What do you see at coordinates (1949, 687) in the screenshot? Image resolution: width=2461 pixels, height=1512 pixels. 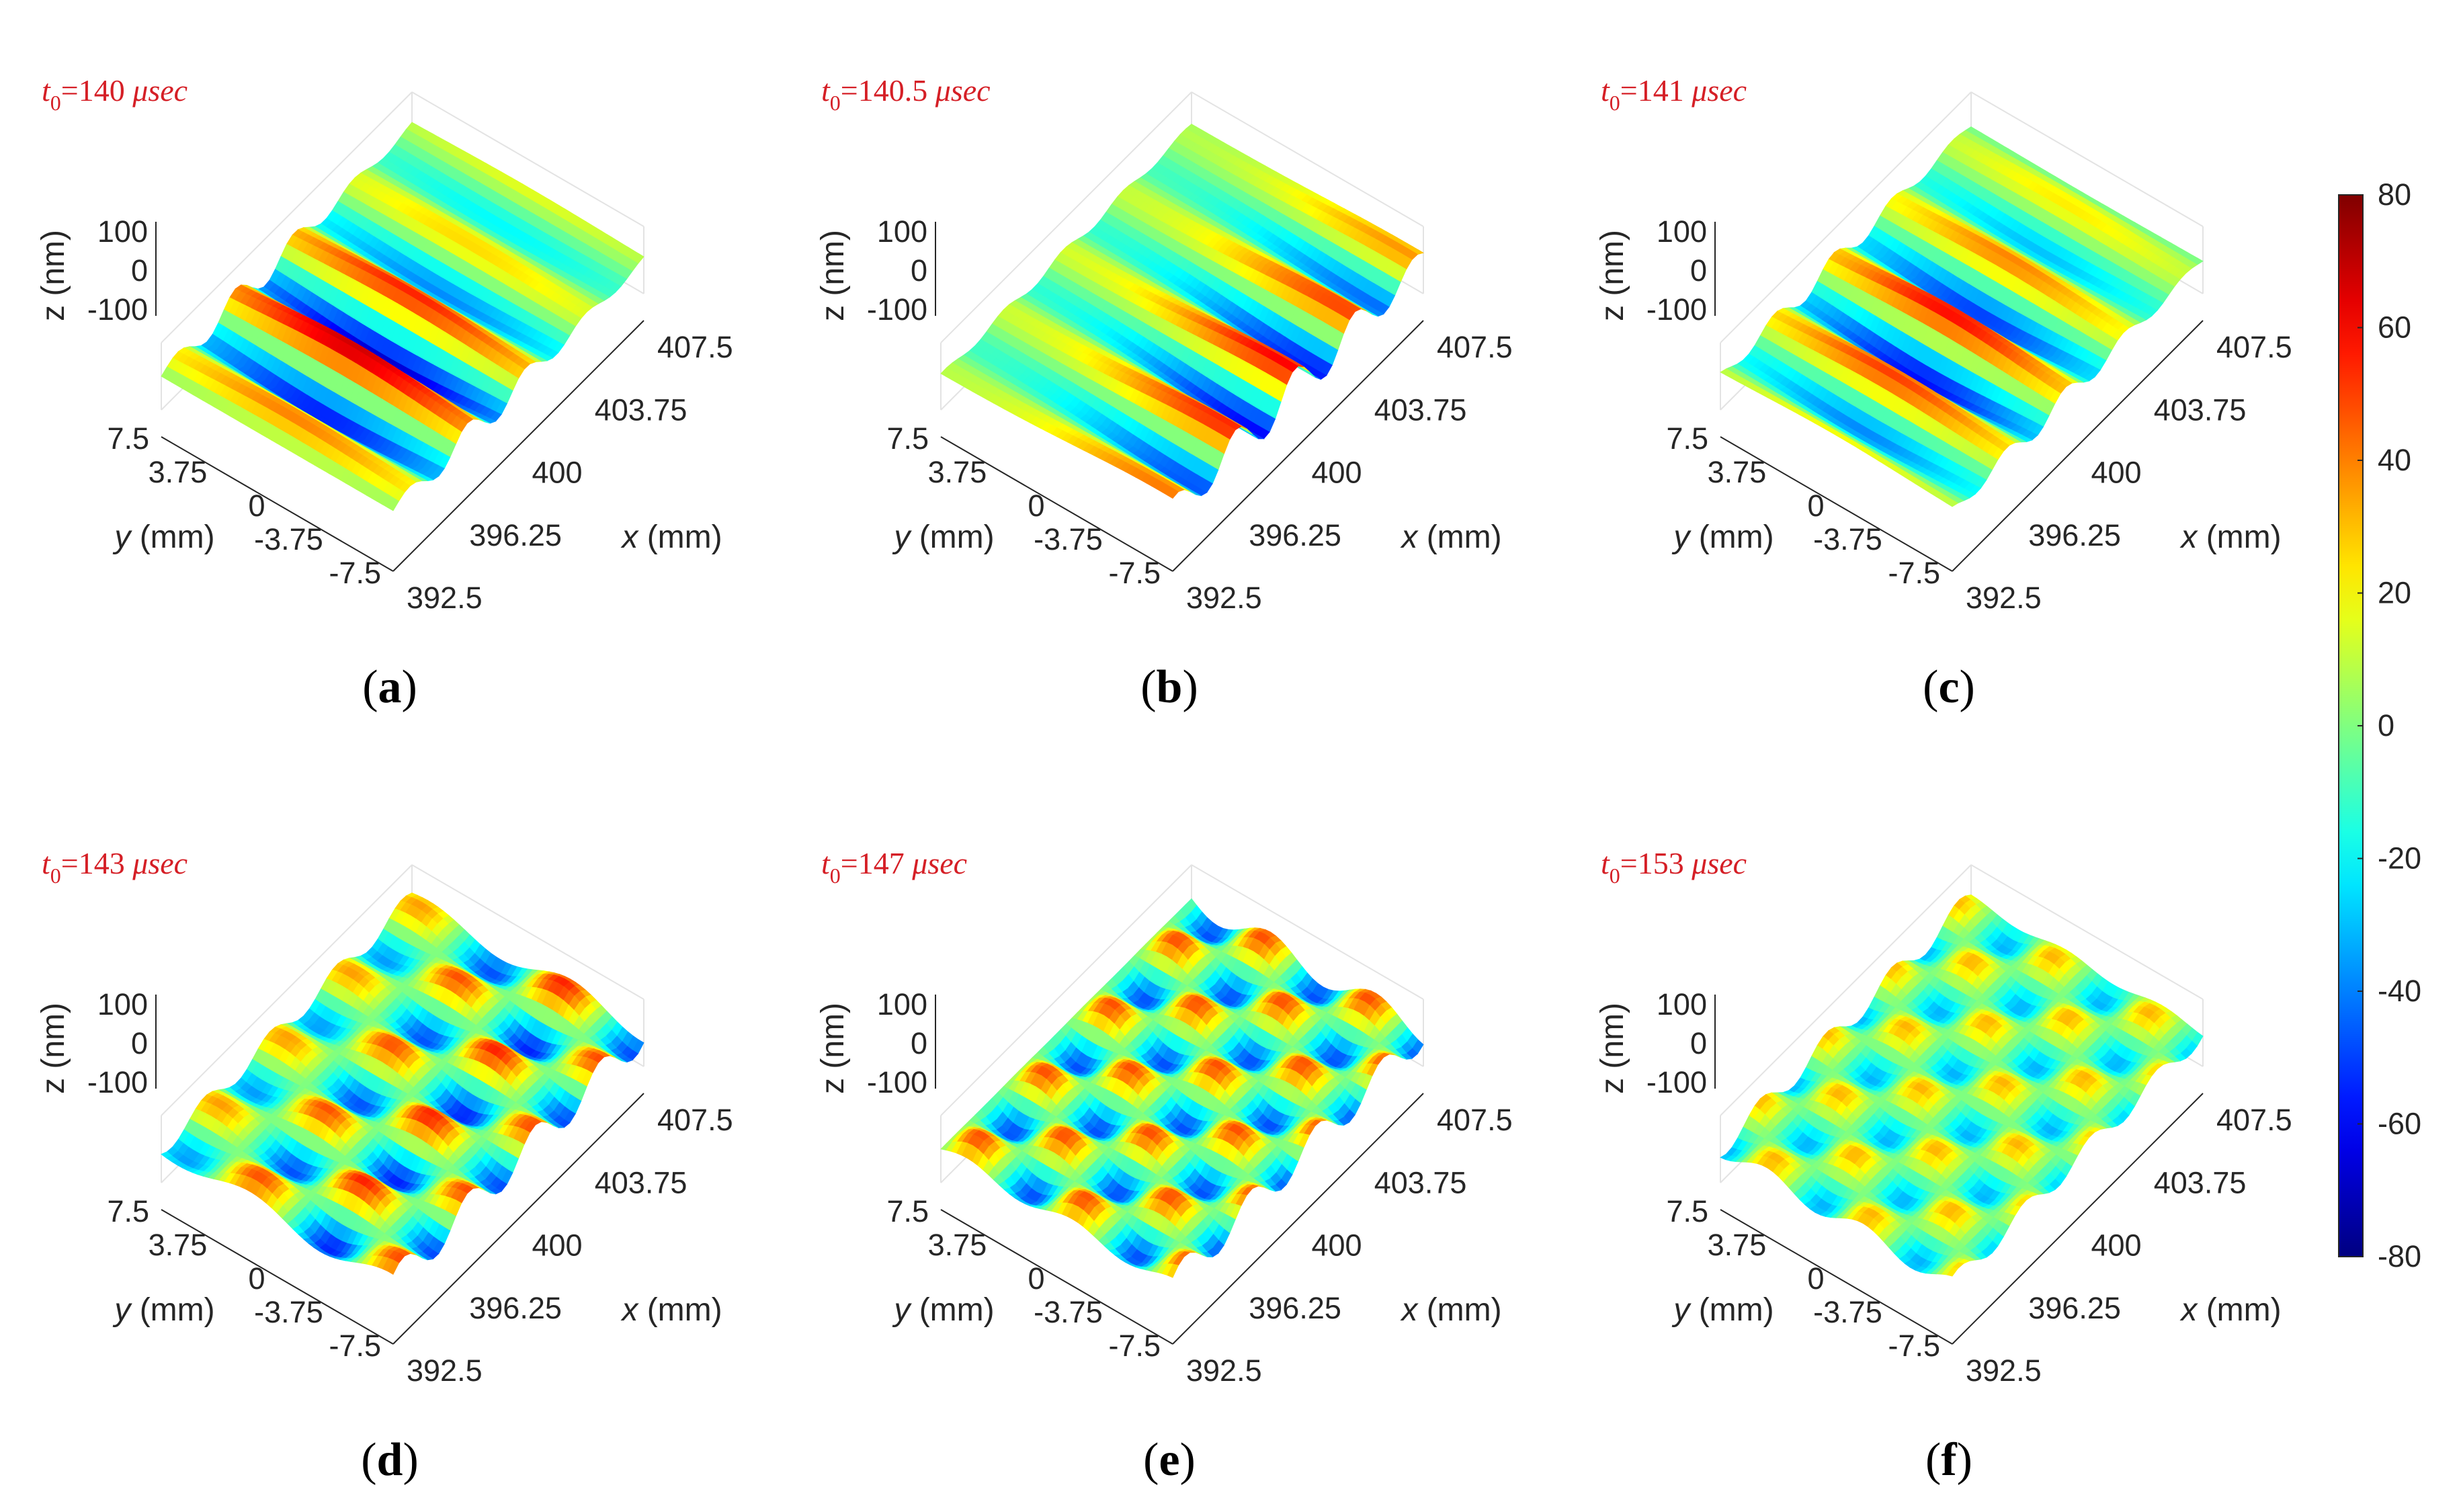 I see `panel-label: (c)` at bounding box center [1949, 687].